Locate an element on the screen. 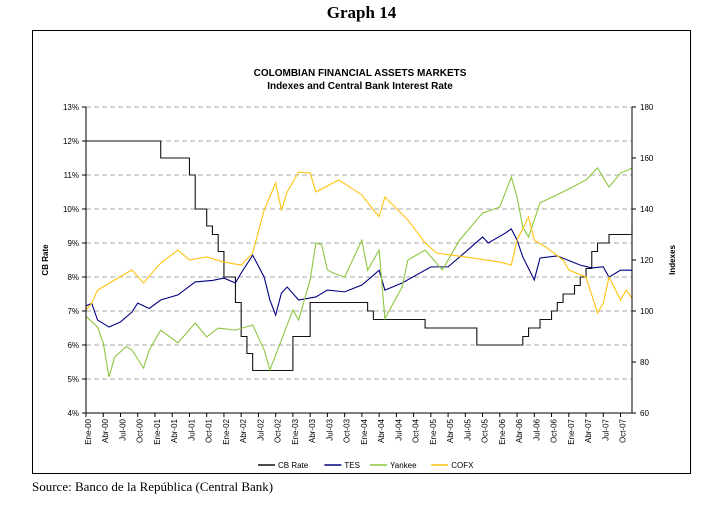 Image resolution: width=723 pixels, height=511 pixels. x-tick-label: Ene-04 is located at coordinates (364, 431).